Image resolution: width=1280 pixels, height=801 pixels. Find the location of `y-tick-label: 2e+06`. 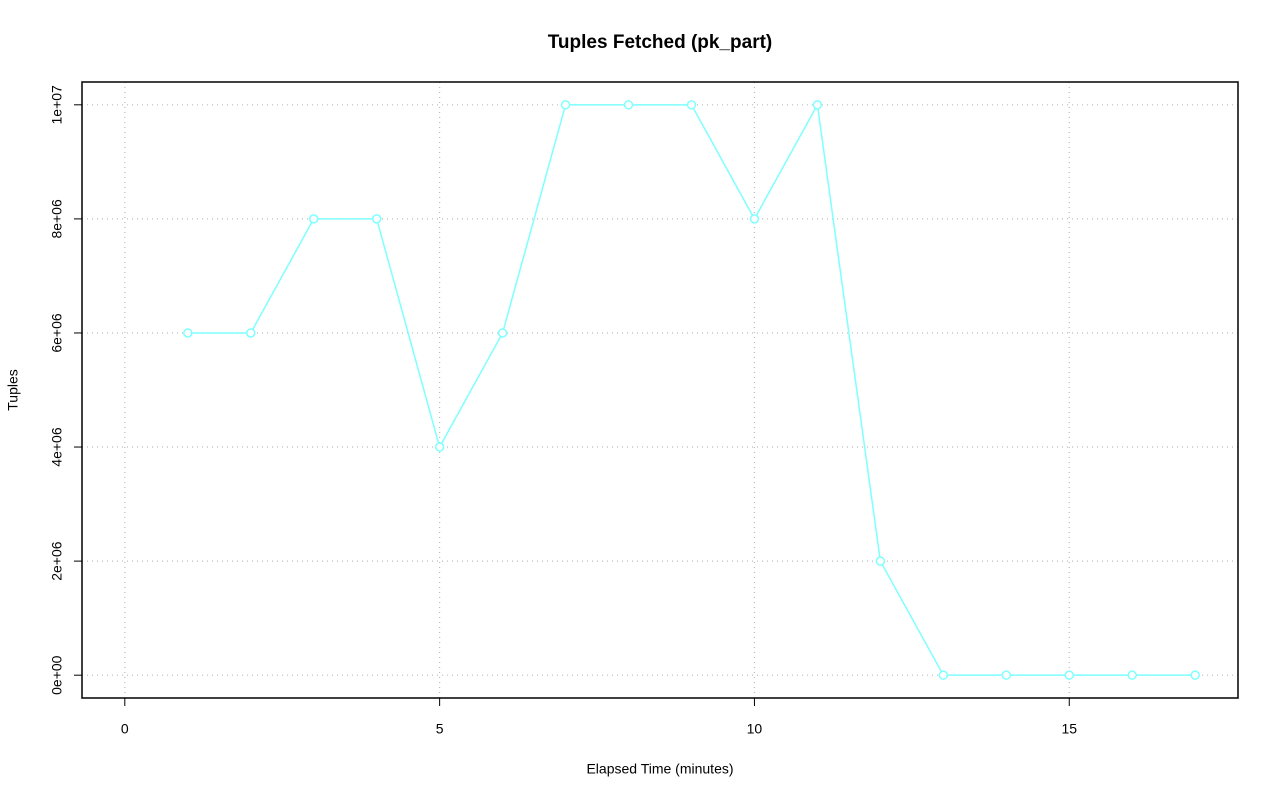

y-tick-label: 2e+06 is located at coordinates (57, 561).